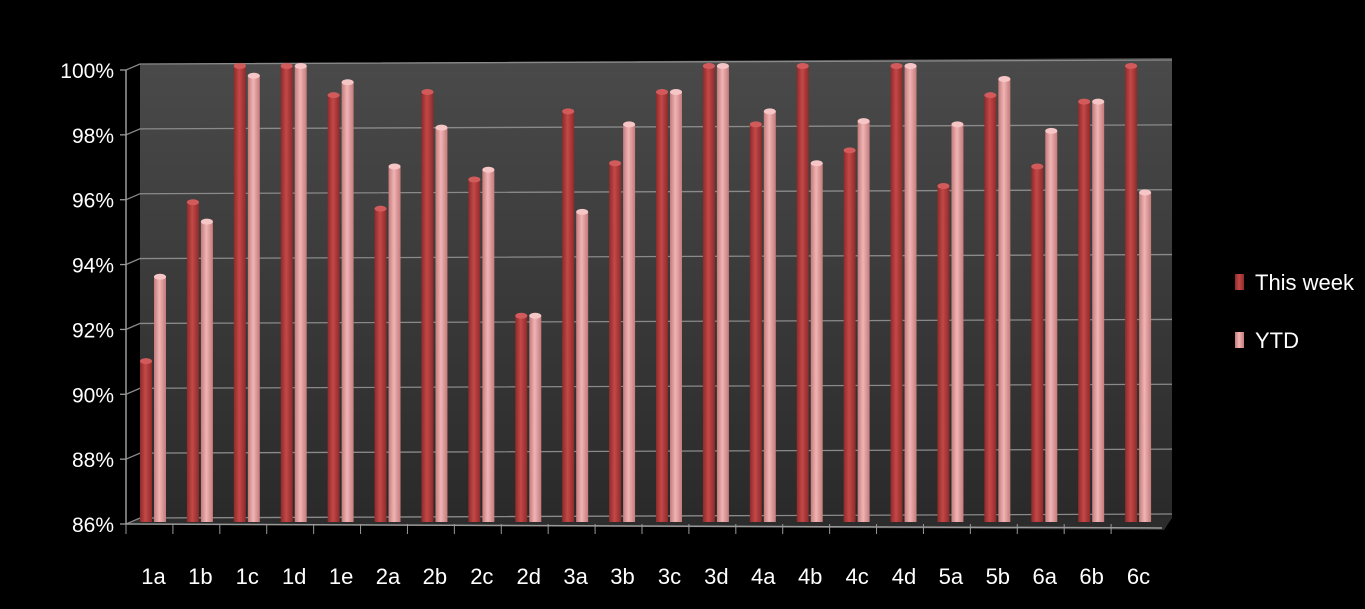 The height and width of the screenshot is (609, 1365). I want to click on y-axis: 86% 88% 90% 92% 94% 96% 98% 100%, so click(93, 298).